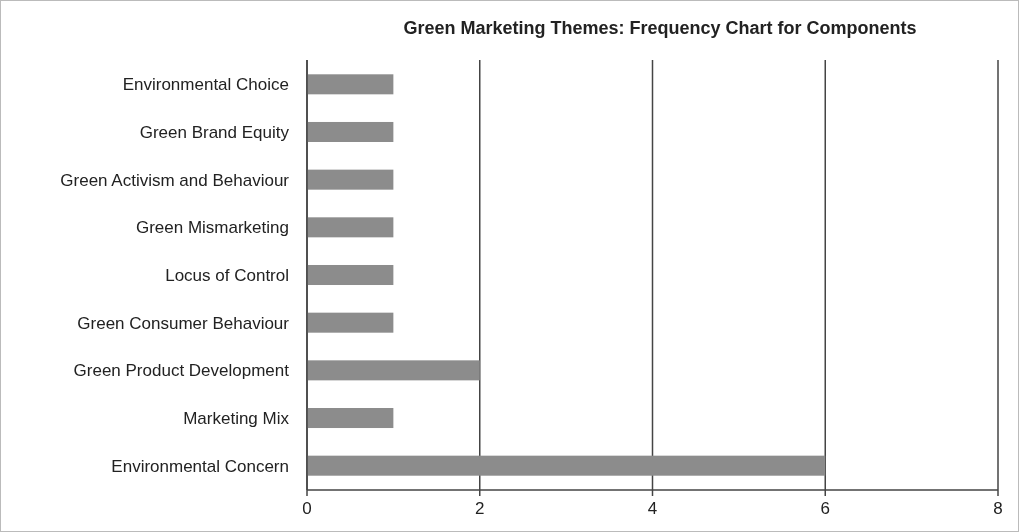 Image resolution: width=1019 pixels, height=532 pixels. Describe the element at coordinates (227, 275) in the screenshot. I see `y-tick-label: Locus of Control` at that location.